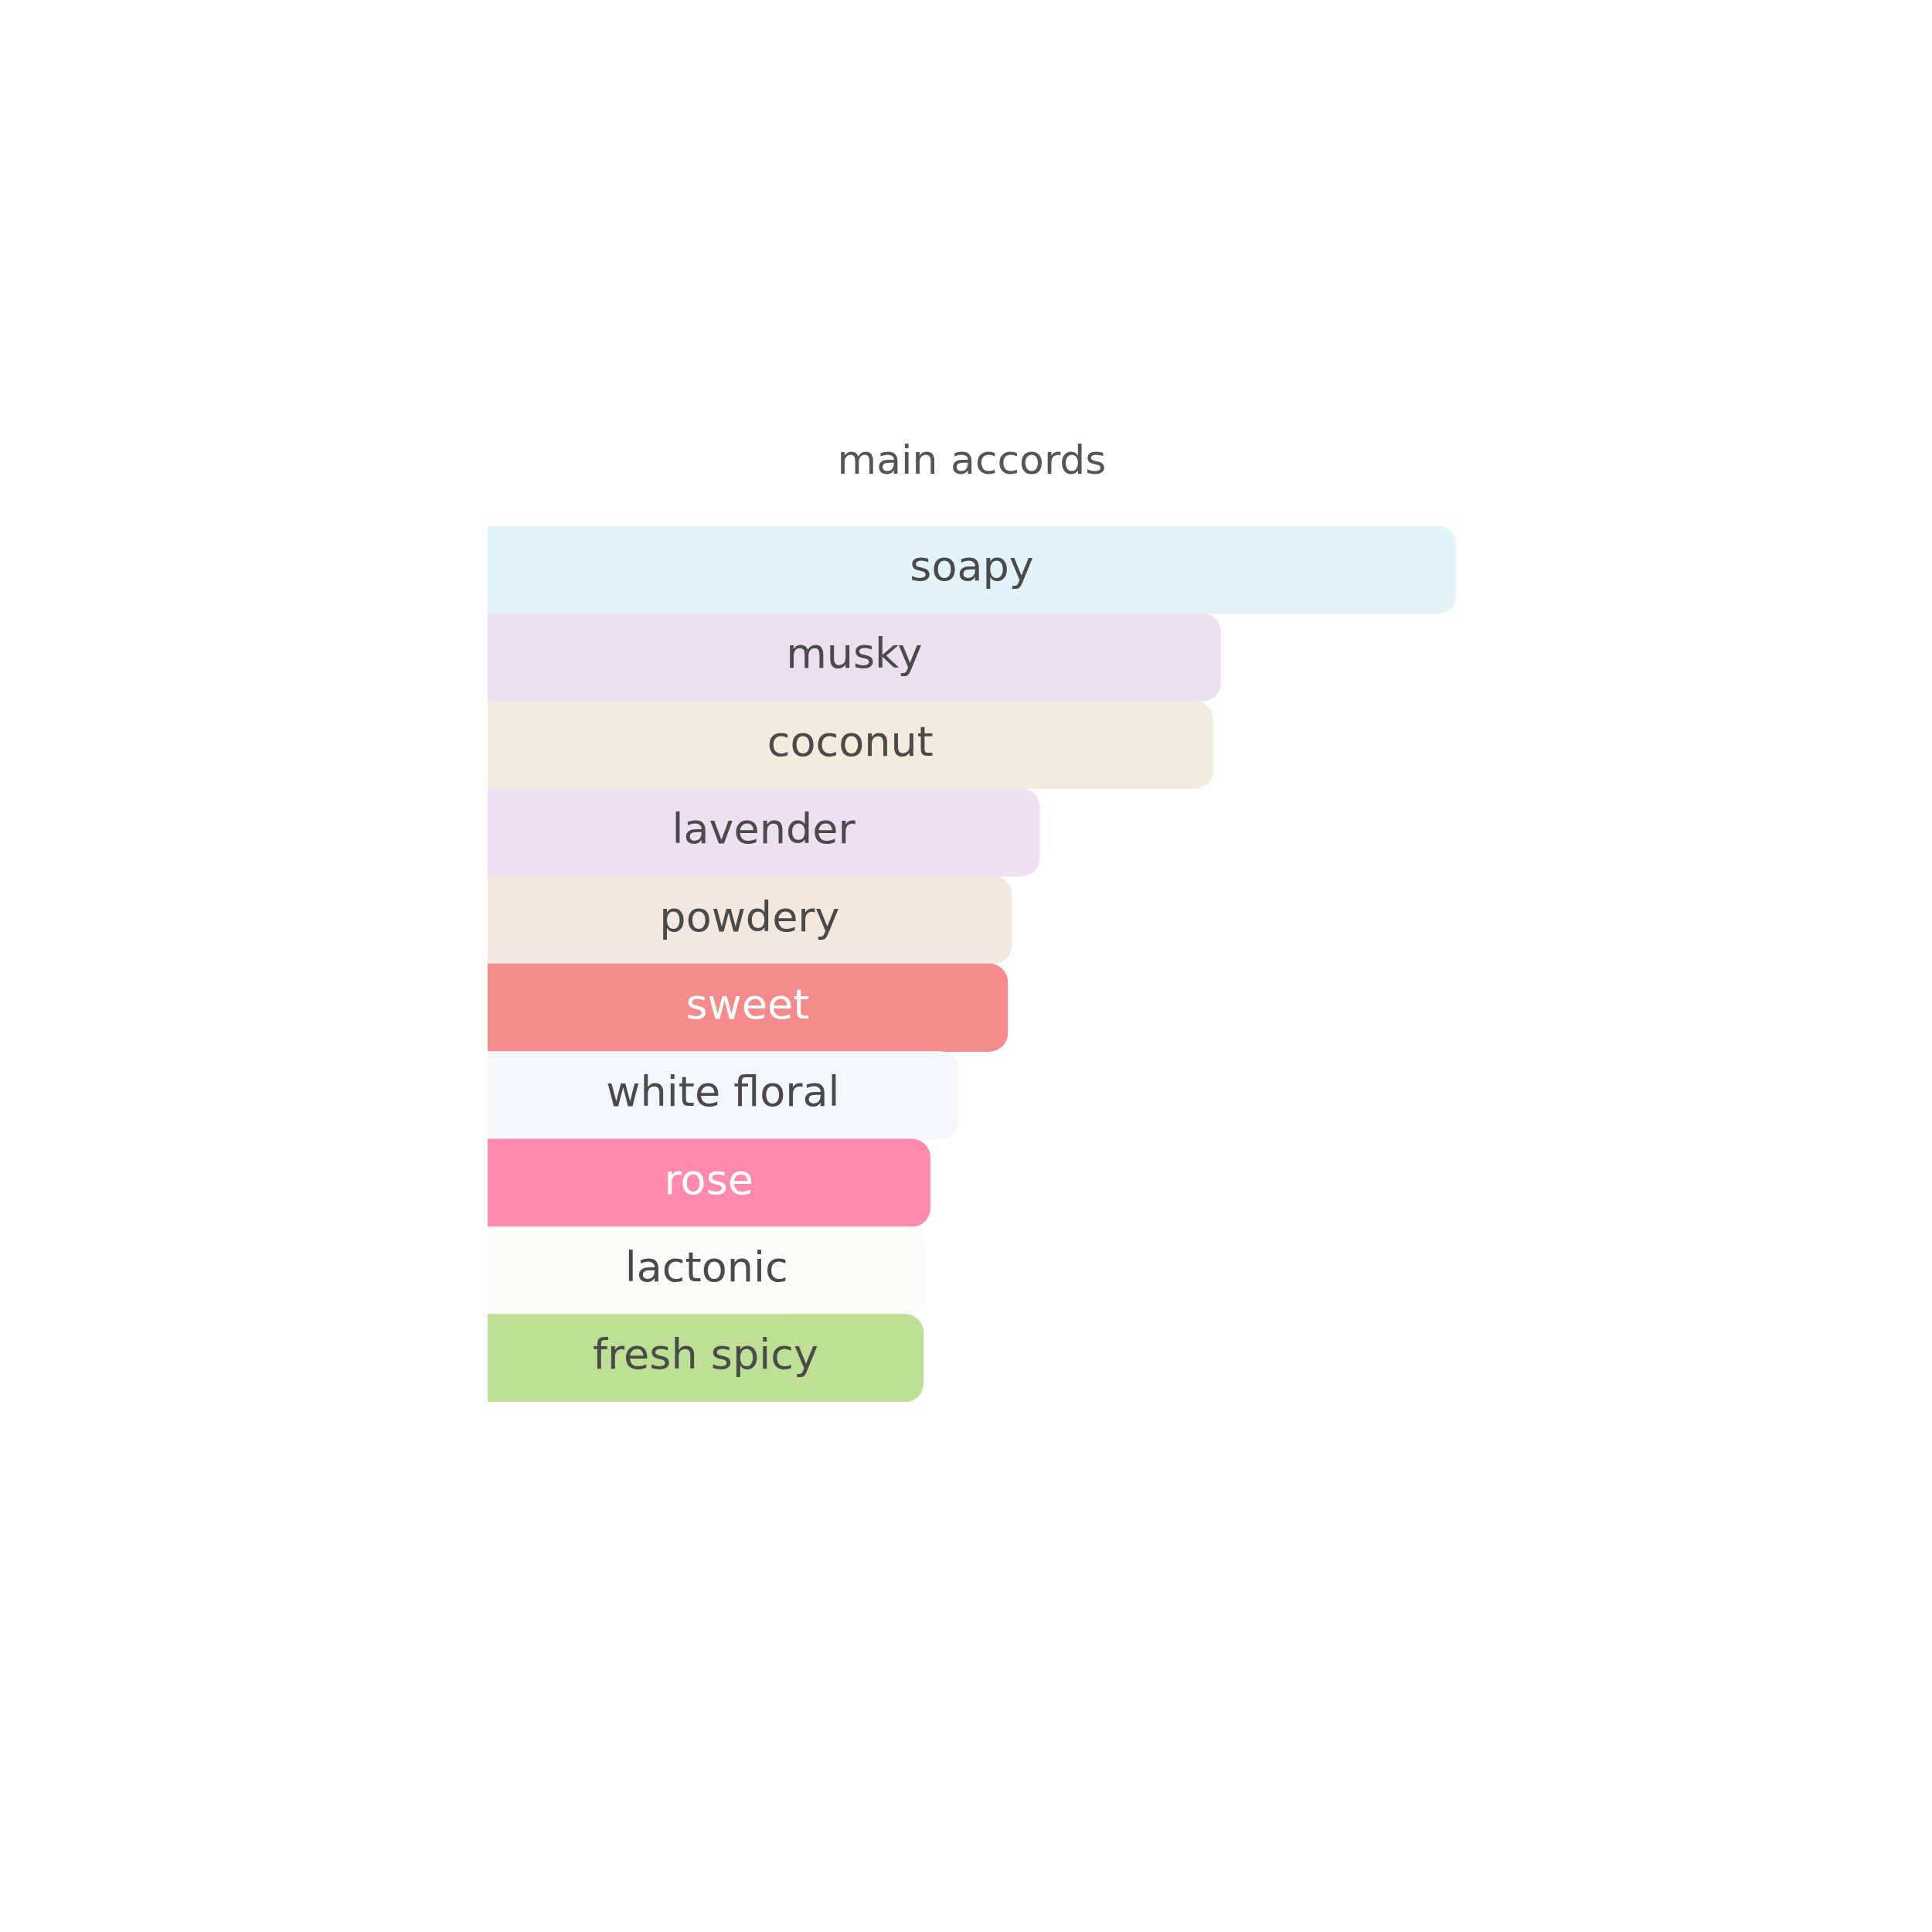  Describe the element at coordinates (748, 1004) in the screenshot. I see `y-tick-label: sweet` at that location.